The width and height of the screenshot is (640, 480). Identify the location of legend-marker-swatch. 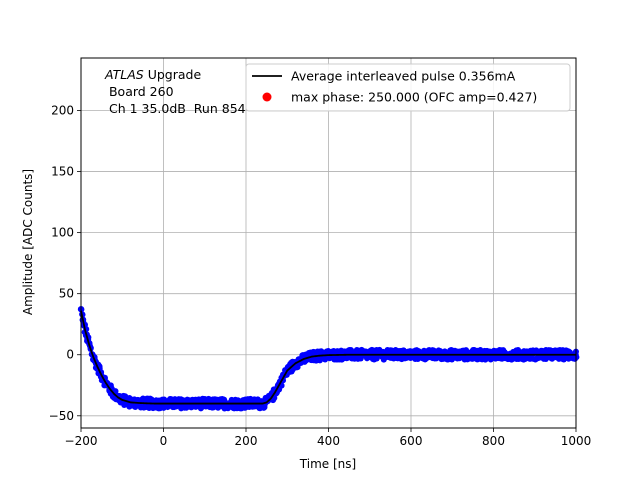
(267, 97).